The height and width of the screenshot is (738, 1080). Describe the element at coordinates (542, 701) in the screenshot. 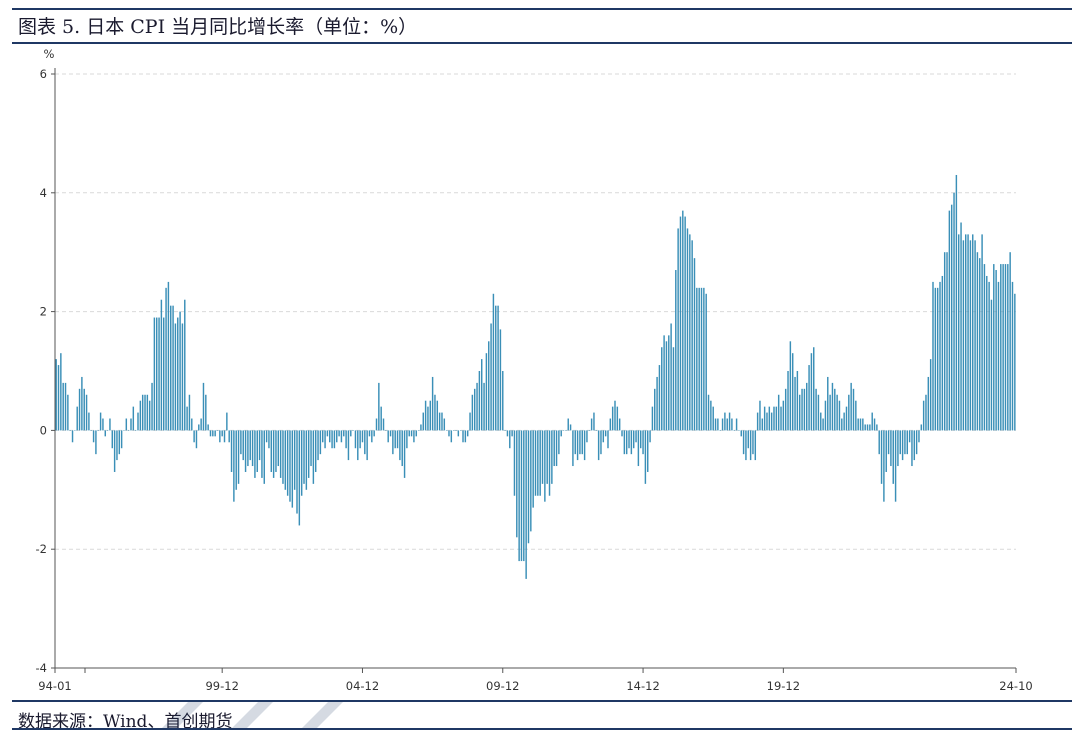

I see `source-rule` at that location.